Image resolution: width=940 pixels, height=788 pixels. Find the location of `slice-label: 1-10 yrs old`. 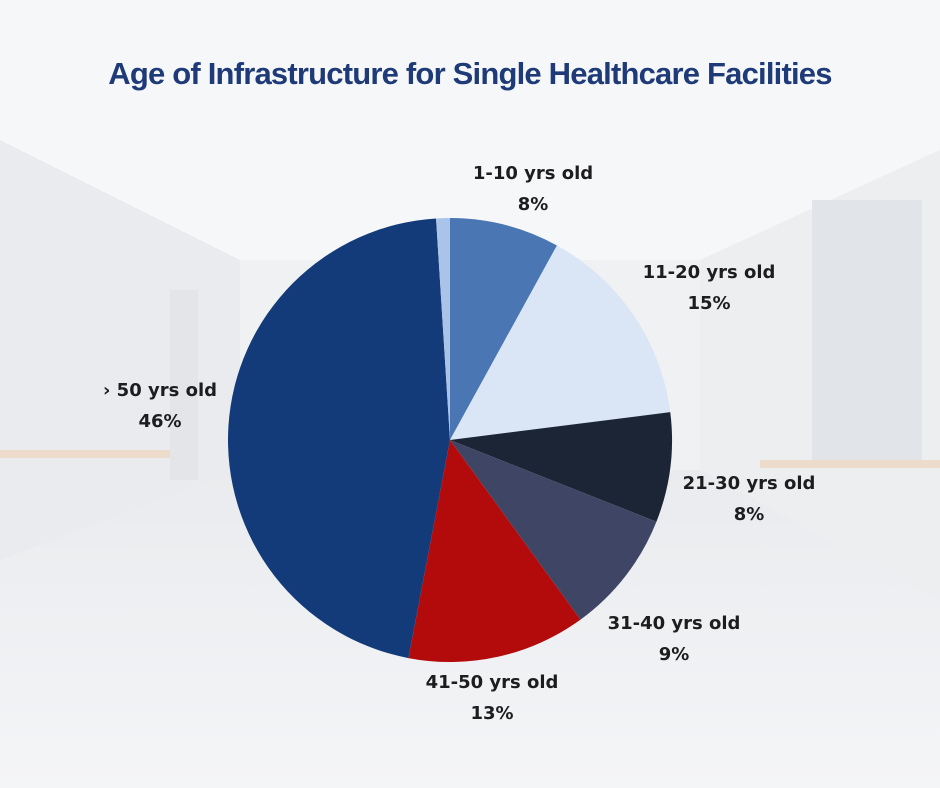

slice-label: 1-10 yrs old is located at coordinates (533, 173).